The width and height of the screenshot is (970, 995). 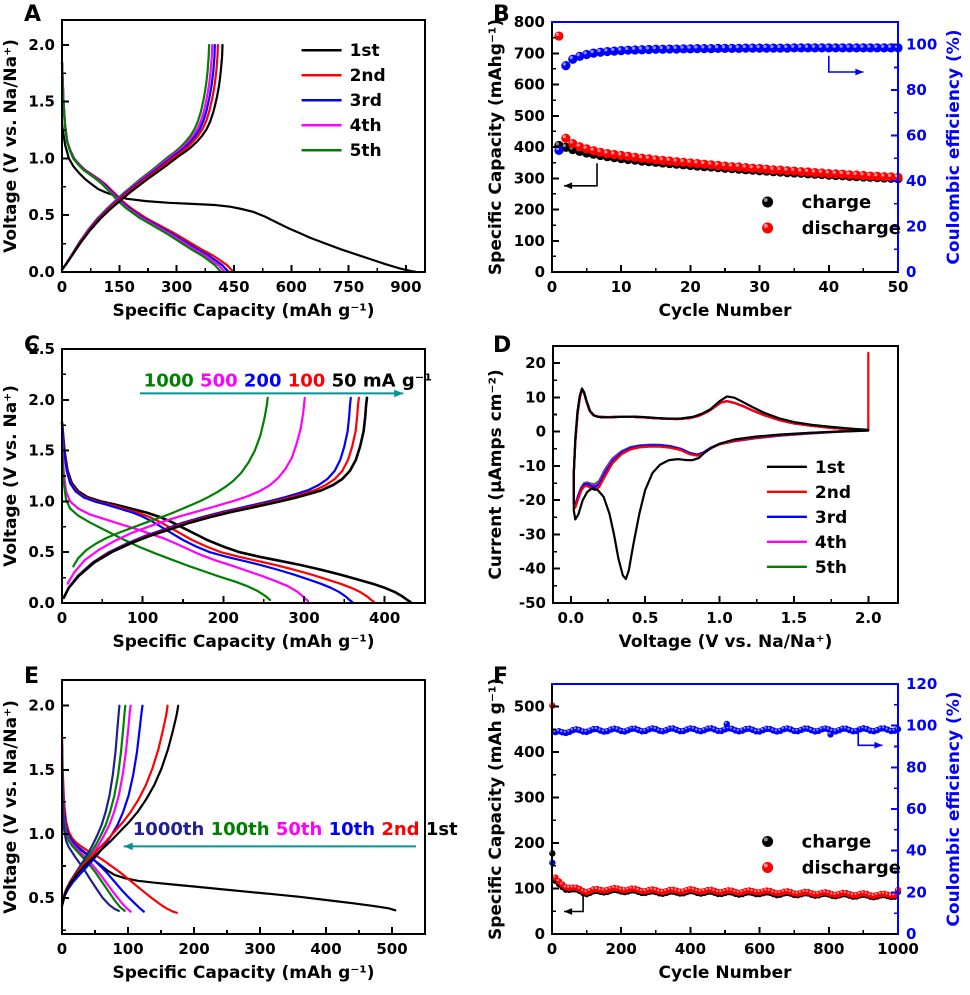 I want to click on tick-label: 100, so click(x=529, y=889).